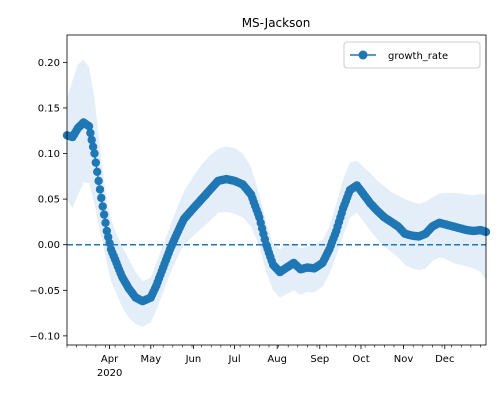  Describe the element at coordinates (150, 359) in the screenshot. I see `x-tick-label: May` at that location.